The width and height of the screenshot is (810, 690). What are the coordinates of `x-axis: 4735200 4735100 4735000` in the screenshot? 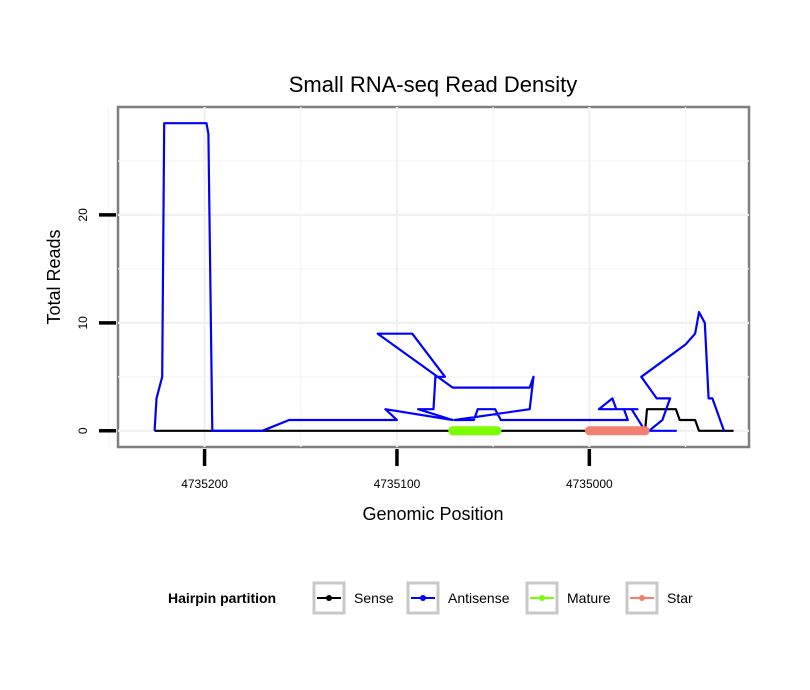 It's located at (397, 470).